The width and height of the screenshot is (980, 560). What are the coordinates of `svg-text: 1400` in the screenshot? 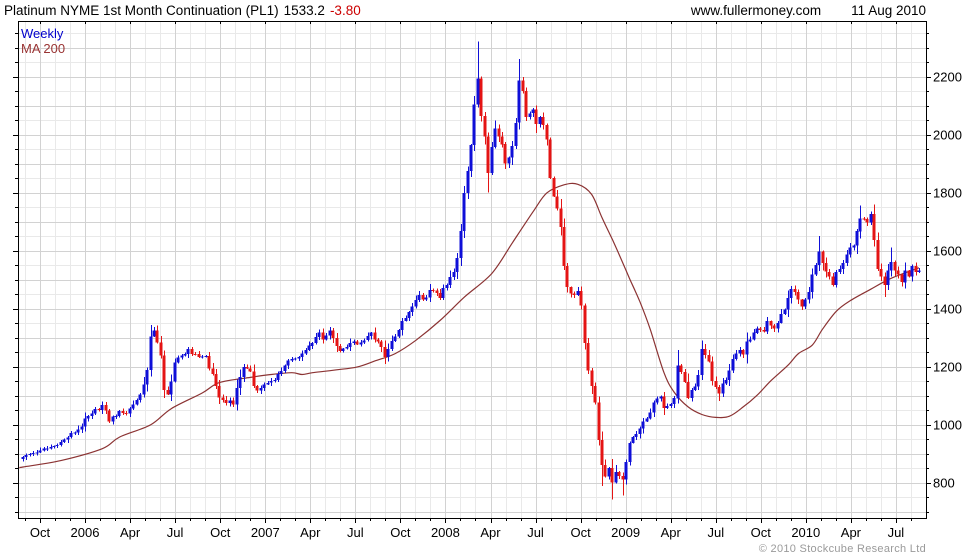 It's located at (947, 308).